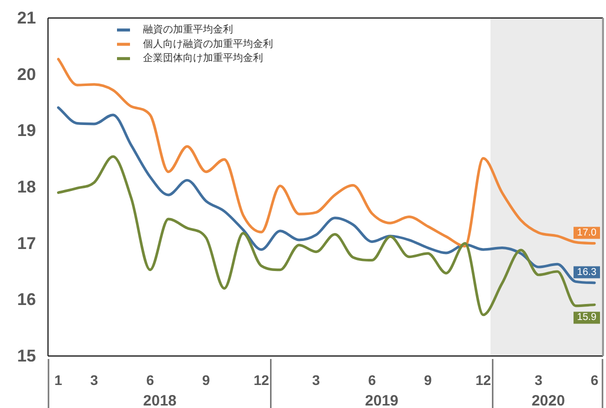 The image size is (606, 408). What do you see at coordinates (26, 300) in the screenshot?
I see `y-tick-label: 16` at bounding box center [26, 300].